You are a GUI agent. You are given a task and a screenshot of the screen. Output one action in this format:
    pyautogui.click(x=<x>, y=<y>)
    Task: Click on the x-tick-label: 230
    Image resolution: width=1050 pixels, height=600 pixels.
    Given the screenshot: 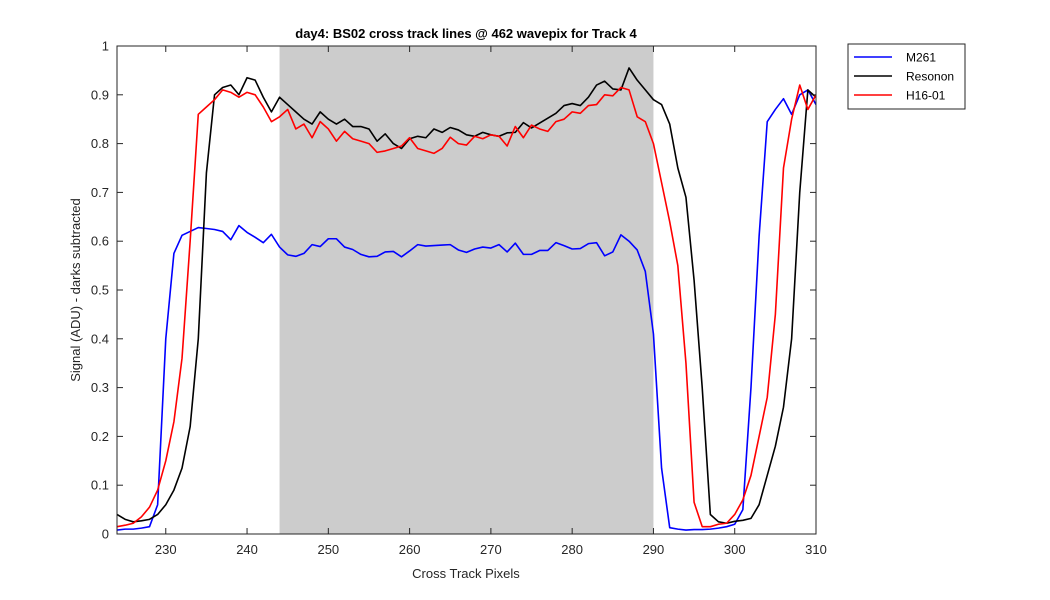 What is the action you would take?
    pyautogui.click(x=166, y=549)
    